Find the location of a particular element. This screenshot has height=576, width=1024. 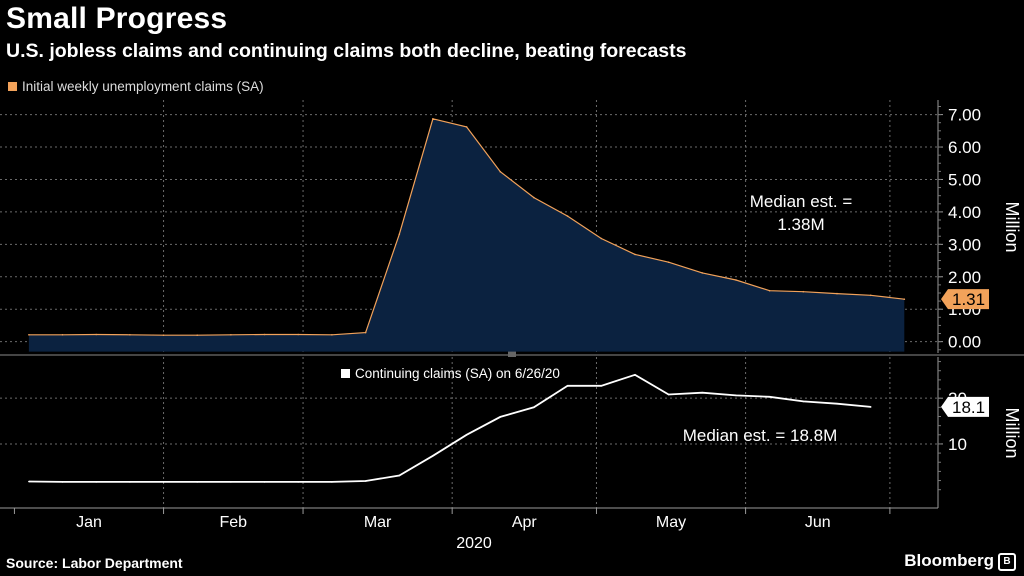

x-tick-label: Mar is located at coordinates (378, 522).